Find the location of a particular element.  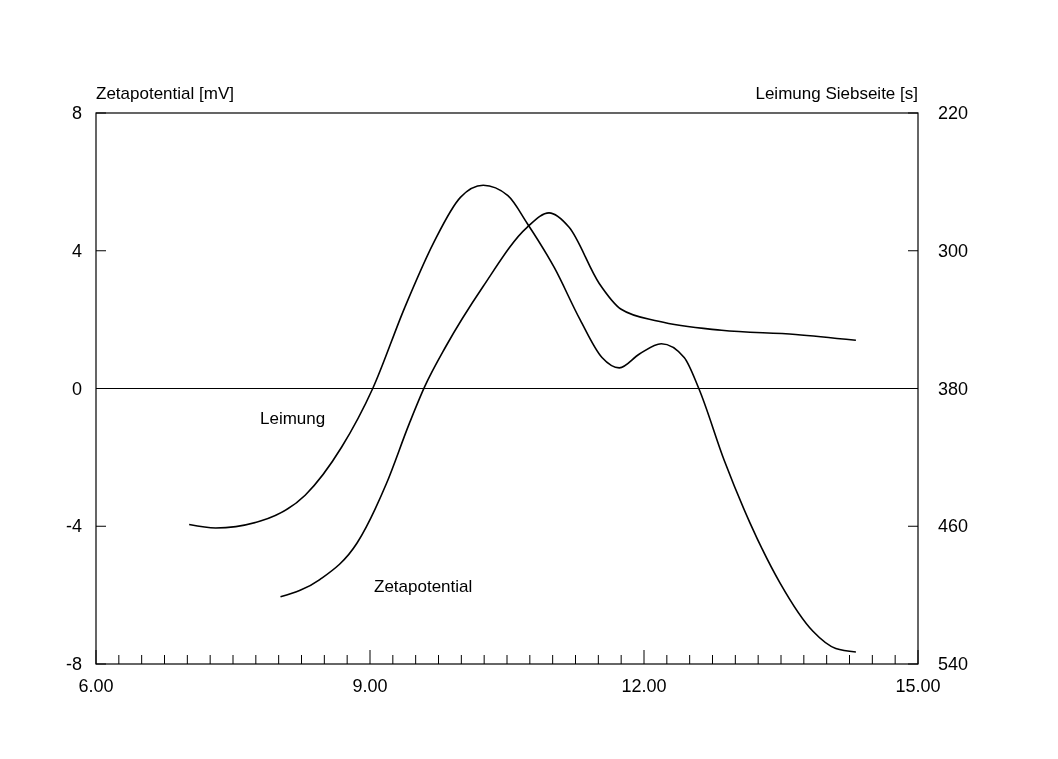

y-axis-title: Zetapotential [mV] is located at coordinates (165, 93).